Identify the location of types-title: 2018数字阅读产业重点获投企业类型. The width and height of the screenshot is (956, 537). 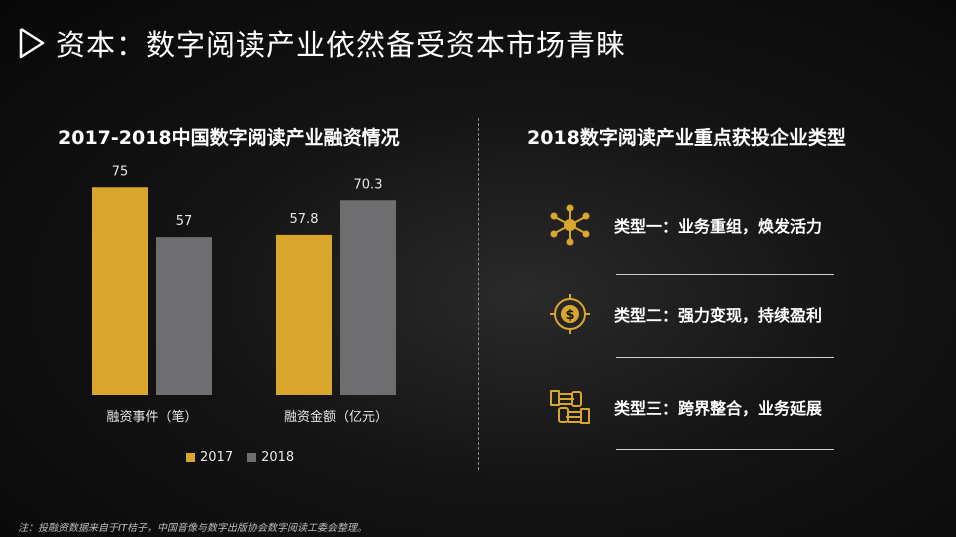
(686, 138).